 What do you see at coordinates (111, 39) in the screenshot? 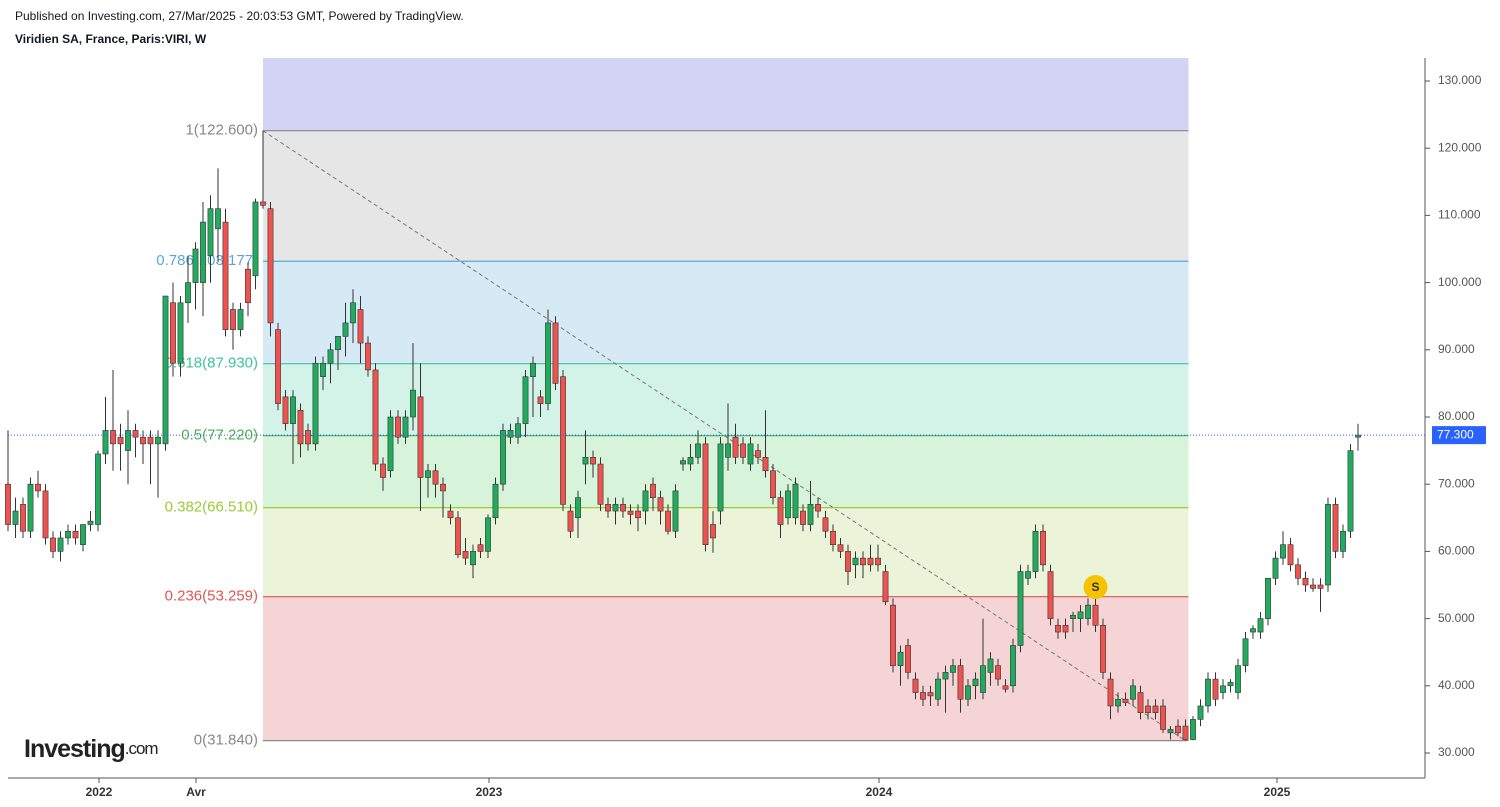
I see `symbol-title: Viridien SA, France, Paris:VIRI, W` at bounding box center [111, 39].